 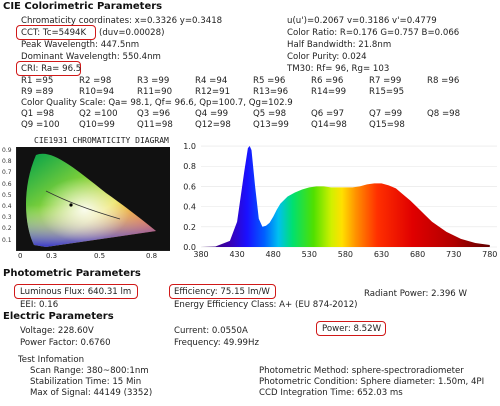 I want to click on r-value: R9 =89, so click(x=37, y=92).